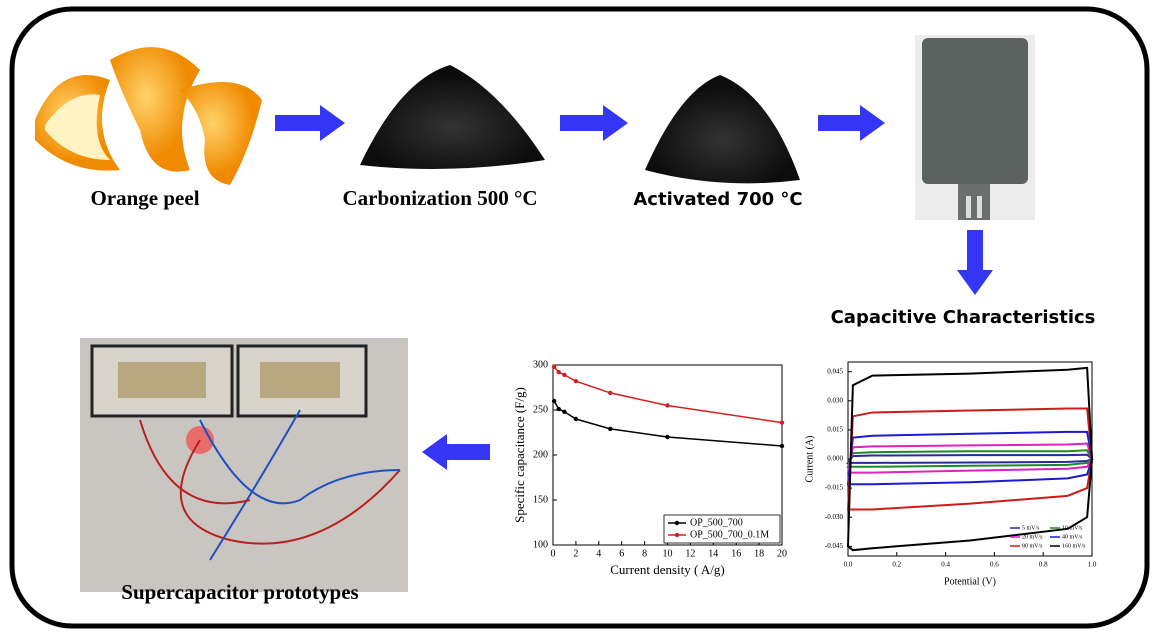  I want to click on legend-label: 5 mV/s, so click(1031, 528).